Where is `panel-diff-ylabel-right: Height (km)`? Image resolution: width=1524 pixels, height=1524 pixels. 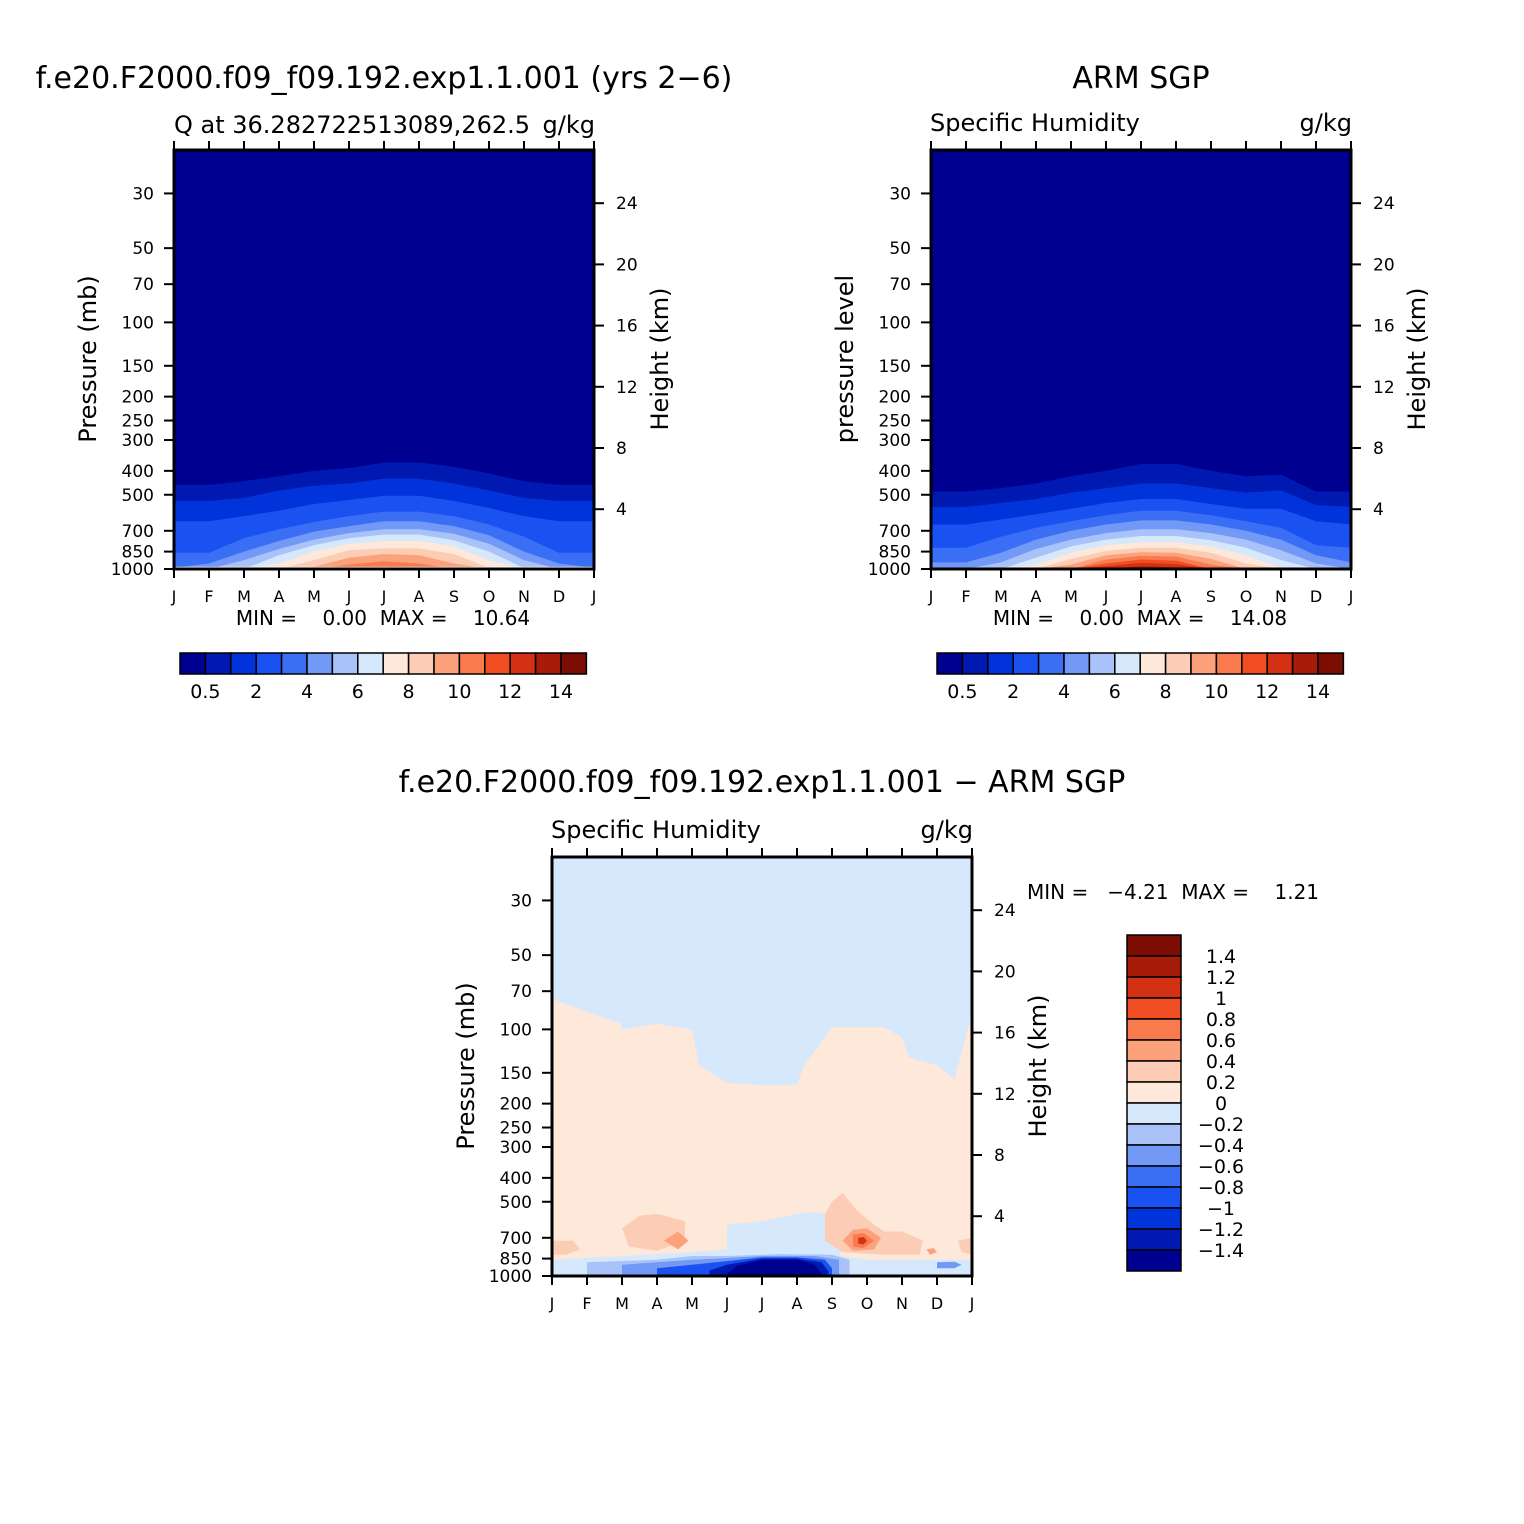
panel-diff-ylabel-right: Height (km) is located at coordinates (1038, 1066).